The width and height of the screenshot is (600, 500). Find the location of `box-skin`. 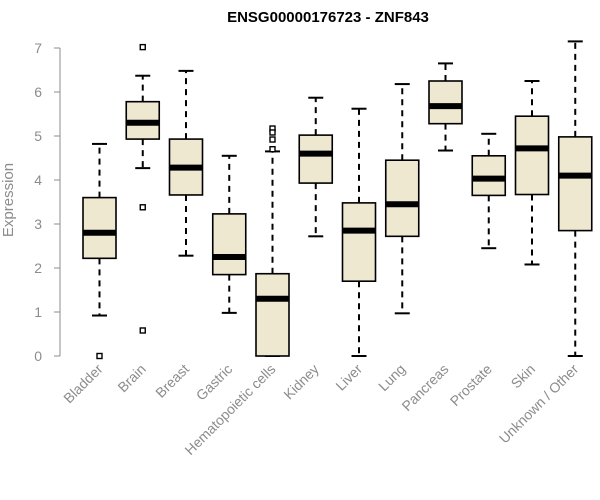

box-skin is located at coordinates (532, 173).